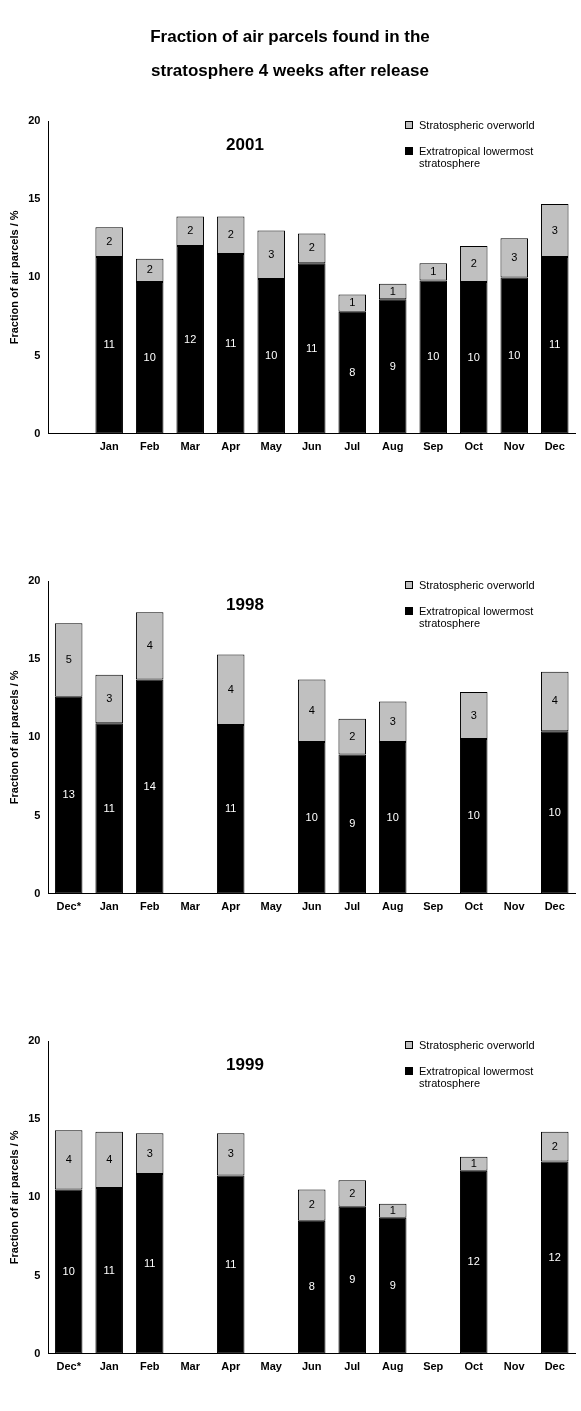  I want to click on data-label: 14, so click(149, 785).